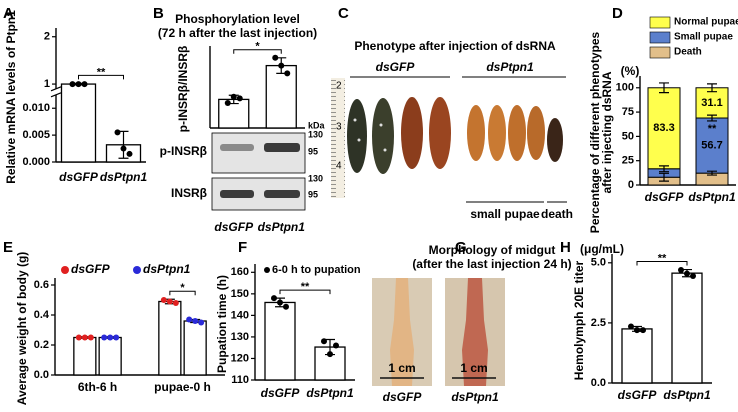 The image size is (738, 412). Describe the element at coordinates (240, 337) in the screenshot. I see `y-tick-label: 130` at that location.